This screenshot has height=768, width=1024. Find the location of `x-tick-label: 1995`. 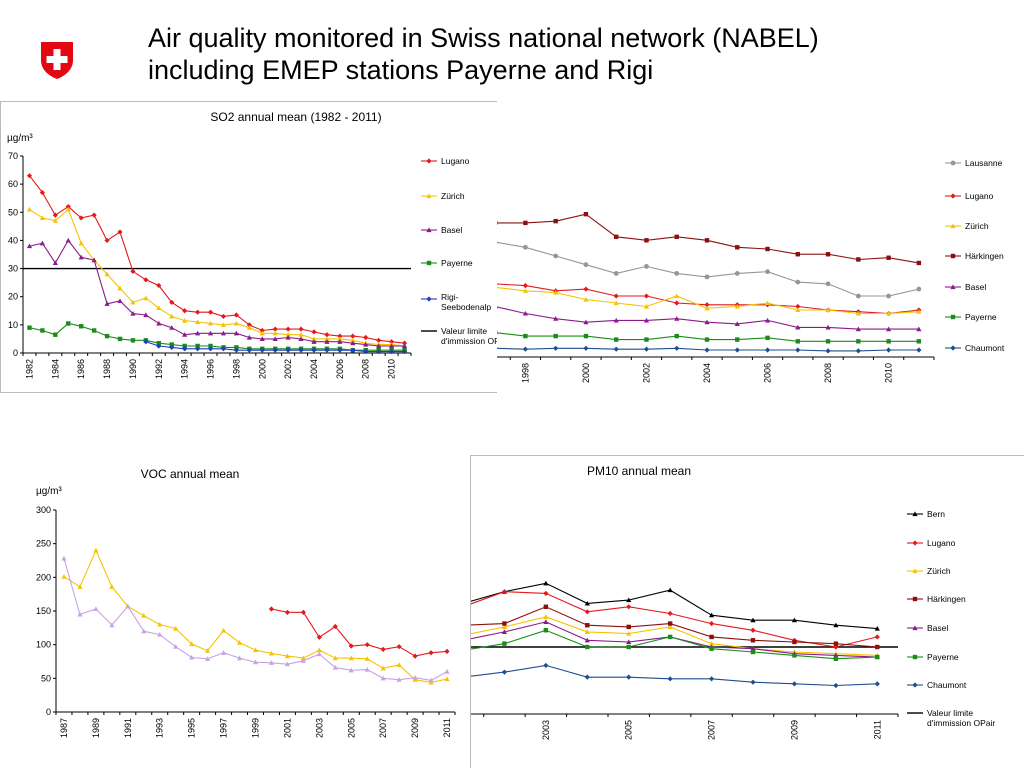

x-tick-label: 1995 is located at coordinates (192, 728).